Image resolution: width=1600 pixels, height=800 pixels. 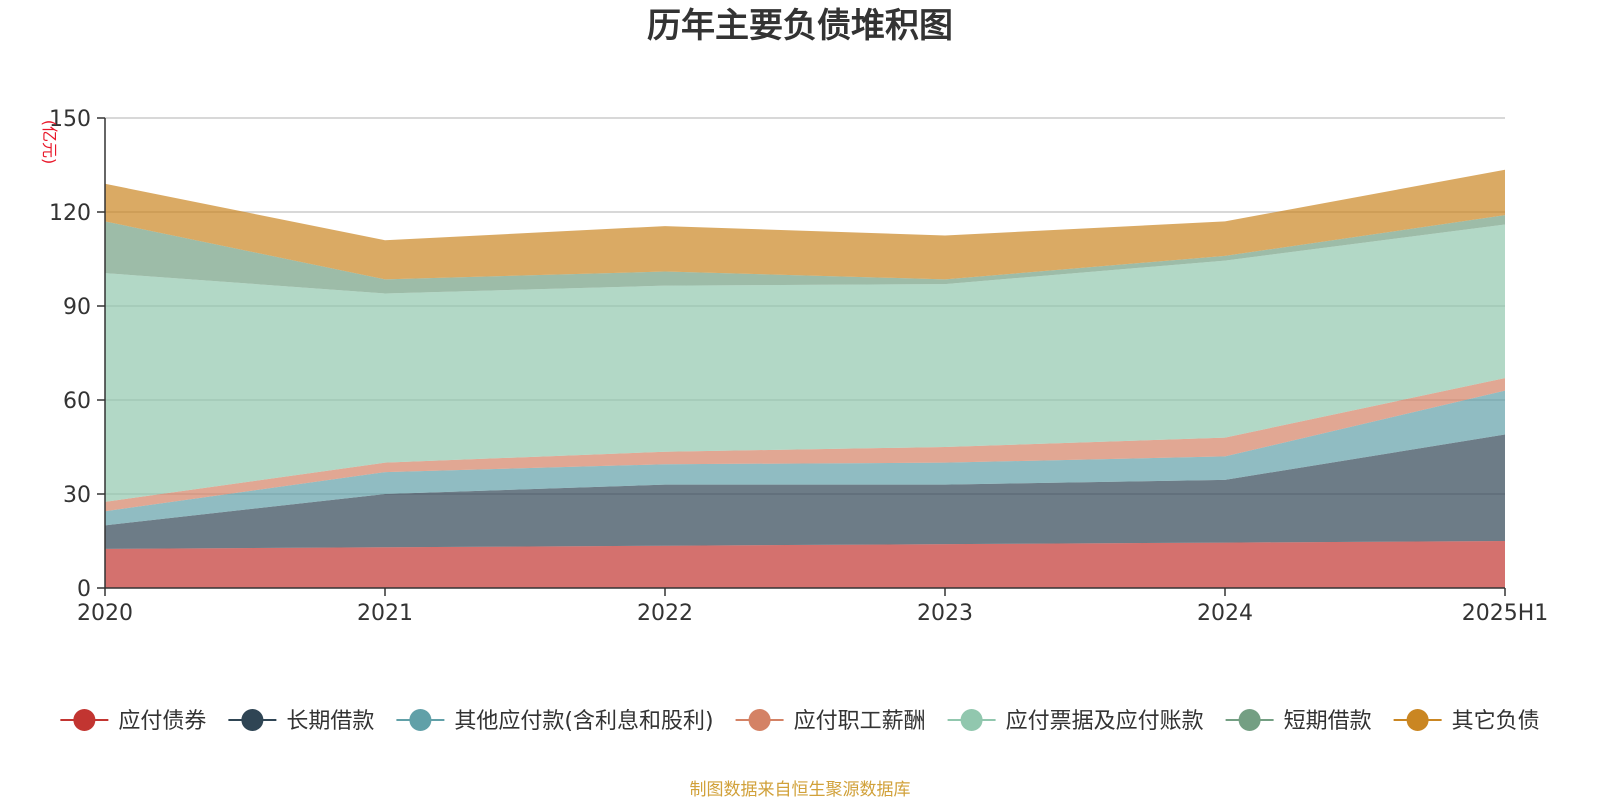 What do you see at coordinates (1225, 613) in the screenshot?
I see `x-tick-label: 2024` at bounding box center [1225, 613].